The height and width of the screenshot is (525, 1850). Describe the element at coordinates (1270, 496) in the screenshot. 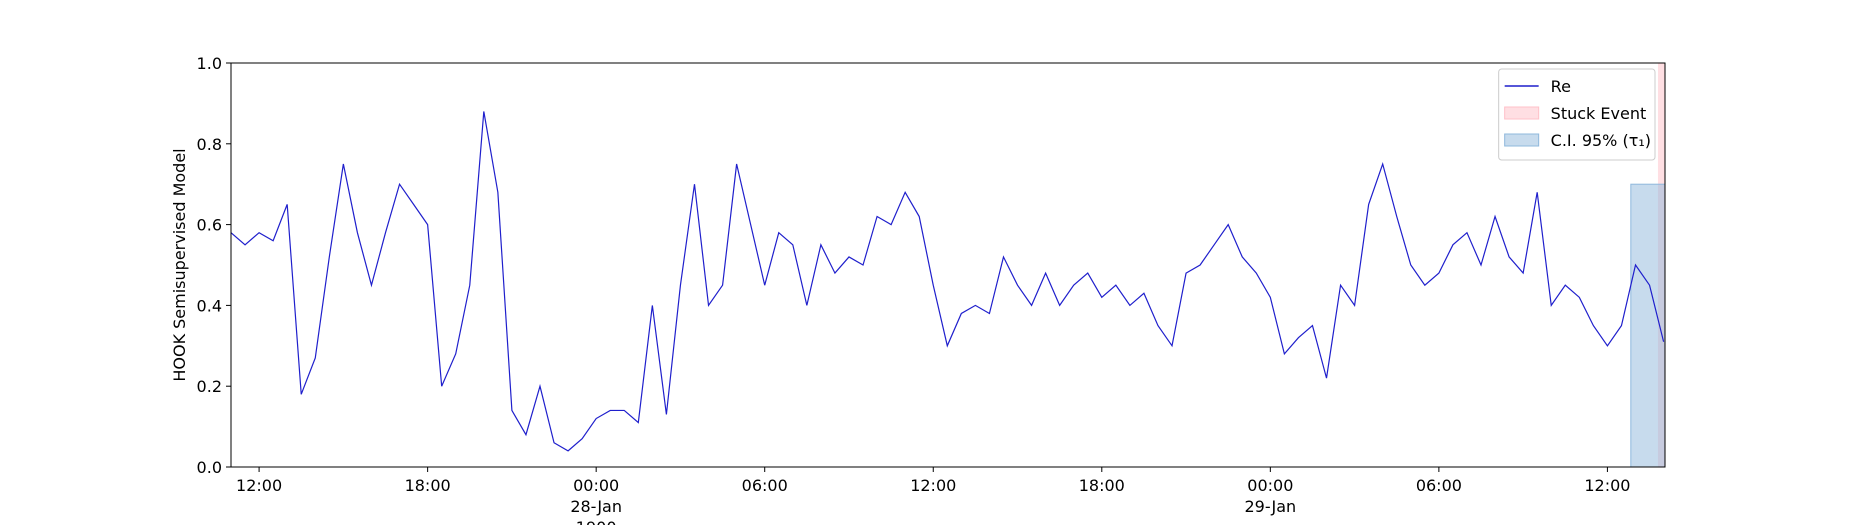

I see `x-tick-label: 00:00 29-Jan` at that location.